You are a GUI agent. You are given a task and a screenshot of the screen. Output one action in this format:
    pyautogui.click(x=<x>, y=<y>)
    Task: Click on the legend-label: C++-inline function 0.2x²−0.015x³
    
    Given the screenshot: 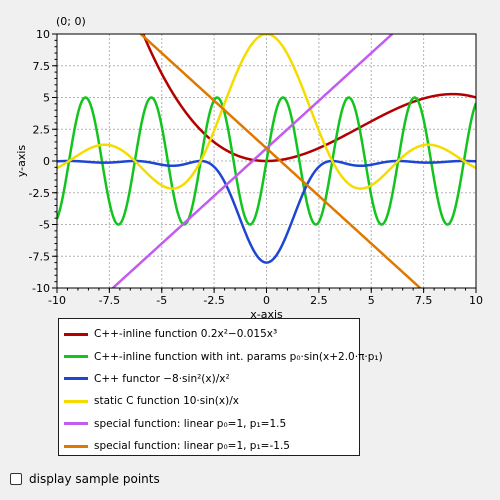 What is the action you would take?
    pyautogui.click(x=185, y=334)
    